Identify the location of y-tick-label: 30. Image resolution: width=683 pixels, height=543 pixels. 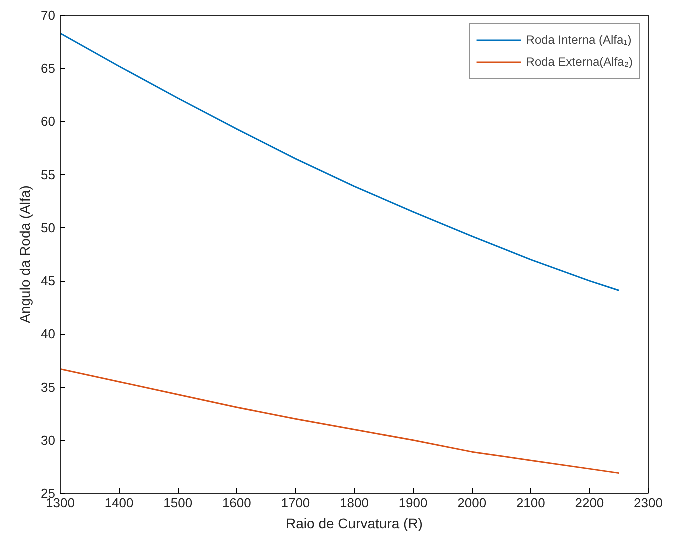
(48, 440).